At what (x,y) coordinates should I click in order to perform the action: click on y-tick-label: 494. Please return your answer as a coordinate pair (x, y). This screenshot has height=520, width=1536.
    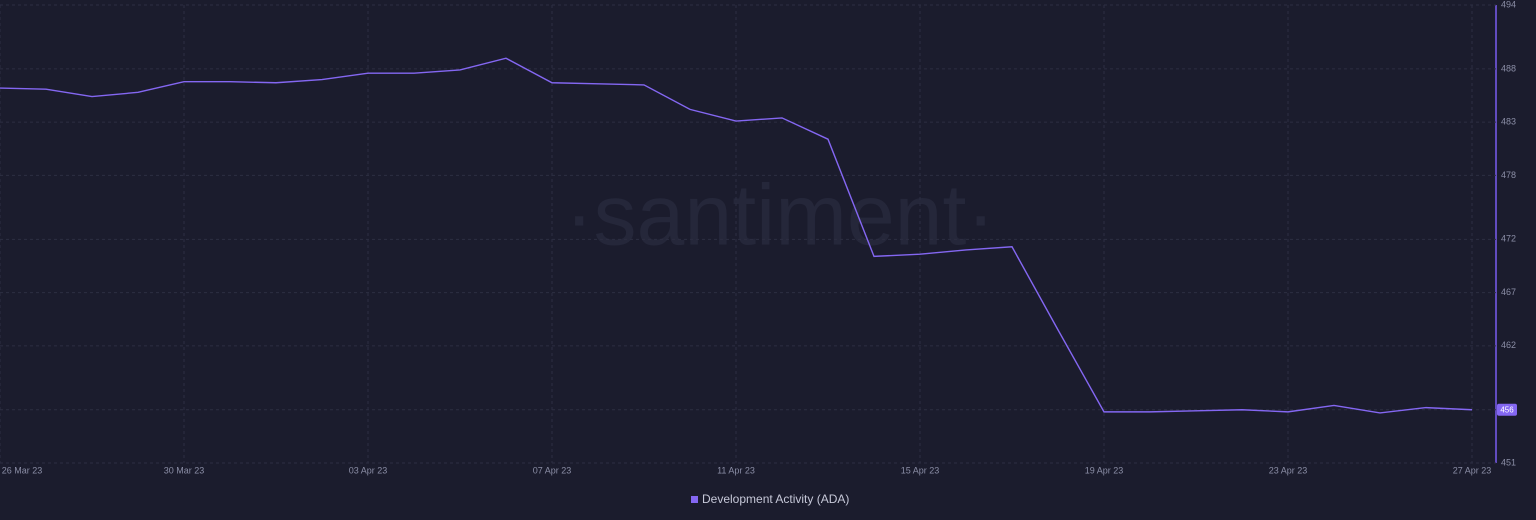
    Looking at the image, I should click on (1508, 4).